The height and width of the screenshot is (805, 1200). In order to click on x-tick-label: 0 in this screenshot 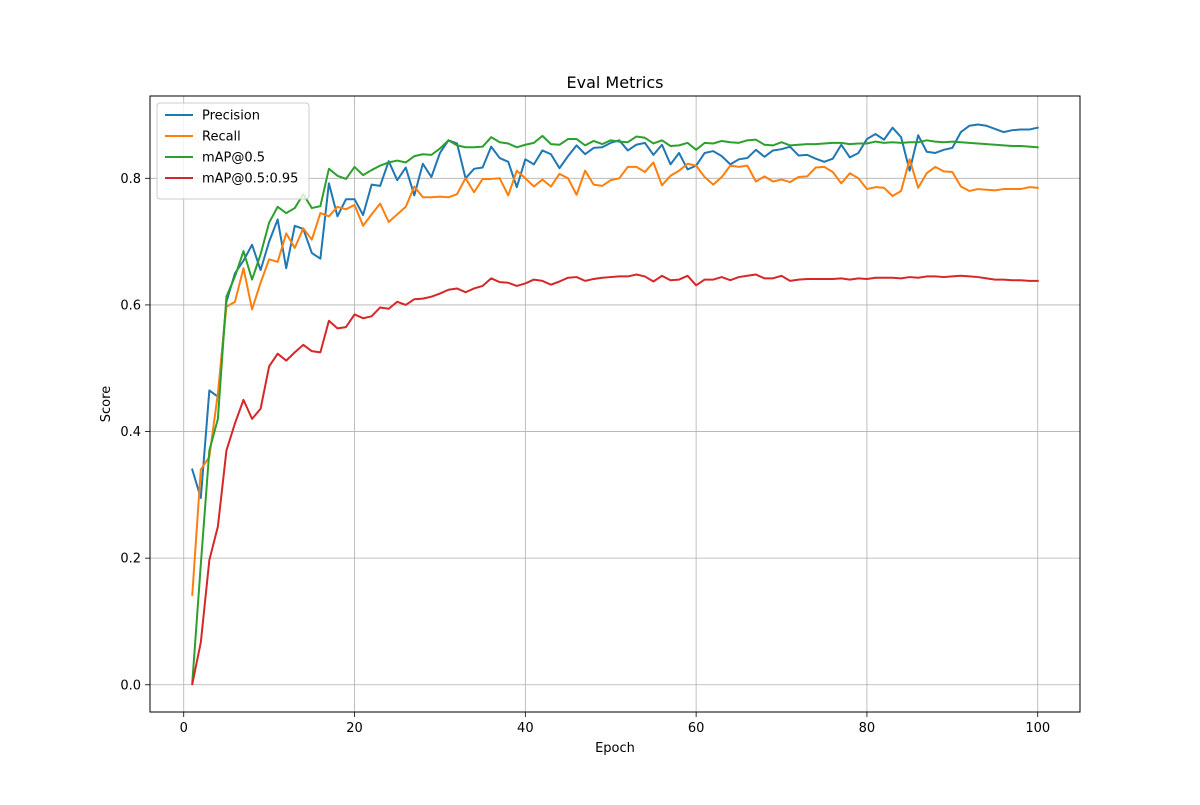, I will do `click(184, 728)`.